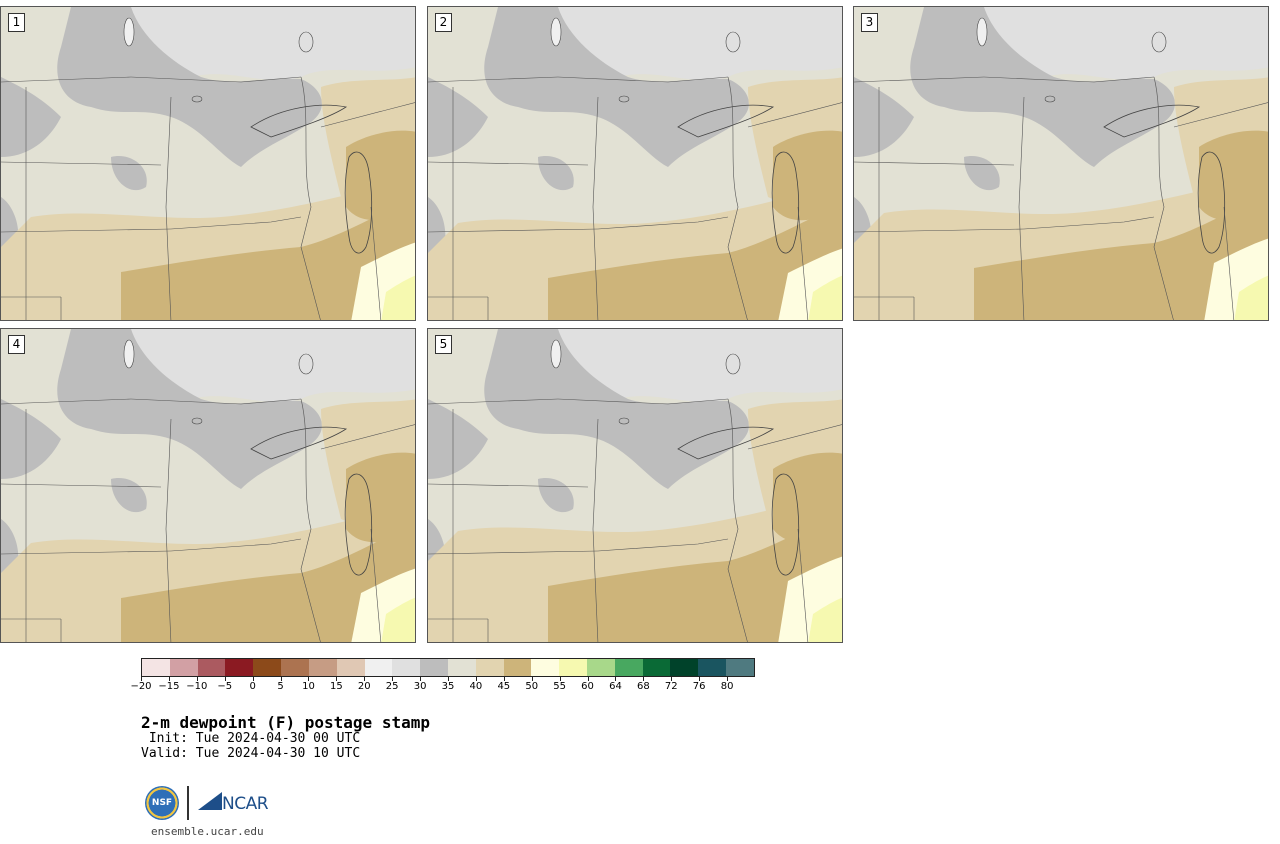 This screenshot has height=844, width=1280. I want to click on postage-stamp-panel-5: 5, so click(635, 485).